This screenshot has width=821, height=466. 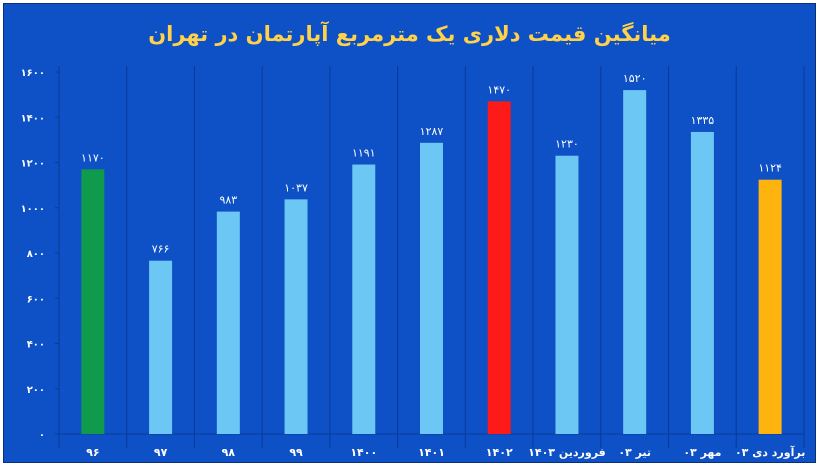 I want to click on x-tick-label: ۱۴۰۰, so click(x=363, y=452).